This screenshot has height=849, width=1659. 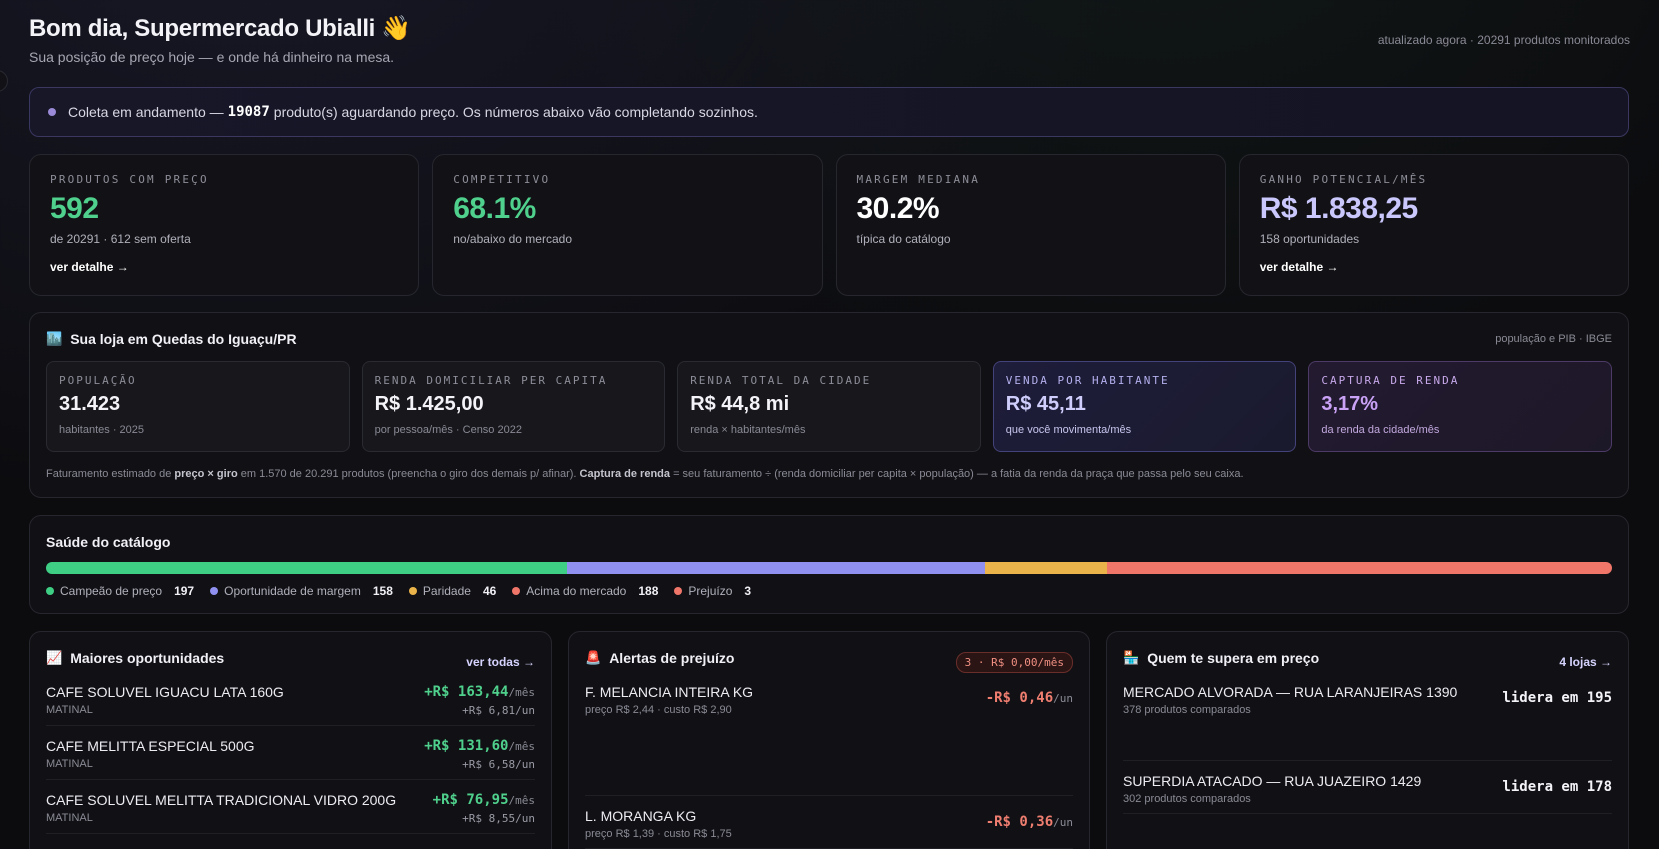 What do you see at coordinates (1187, 710) in the screenshot?
I see `competitor-detail: 378 produtos comparados` at bounding box center [1187, 710].